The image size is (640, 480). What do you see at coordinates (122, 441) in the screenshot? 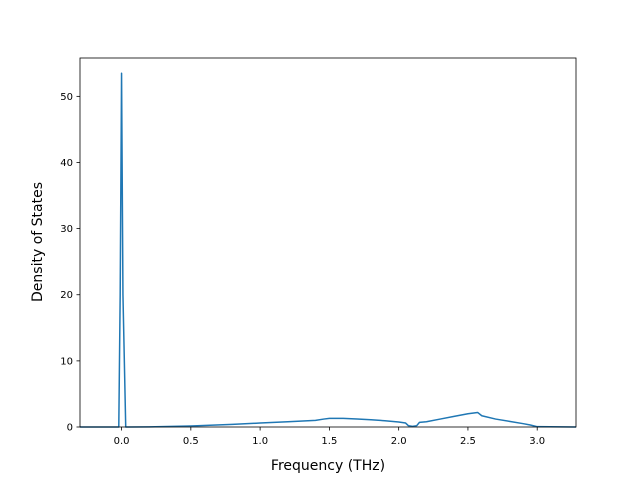
I see `x-tick-label: 0.0` at bounding box center [122, 441].